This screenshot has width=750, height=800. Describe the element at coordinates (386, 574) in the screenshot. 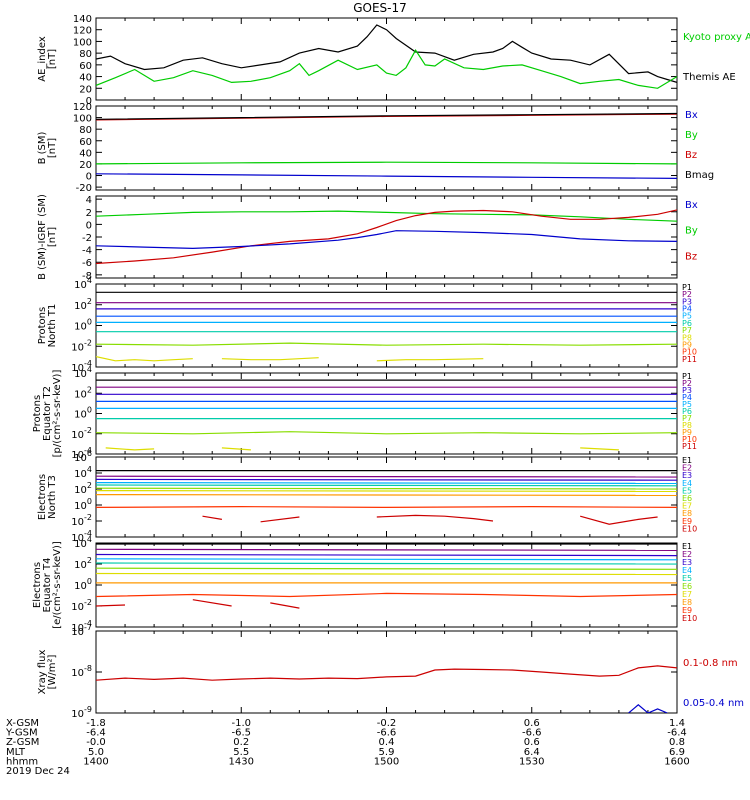

I see `series-line-e7` at that location.